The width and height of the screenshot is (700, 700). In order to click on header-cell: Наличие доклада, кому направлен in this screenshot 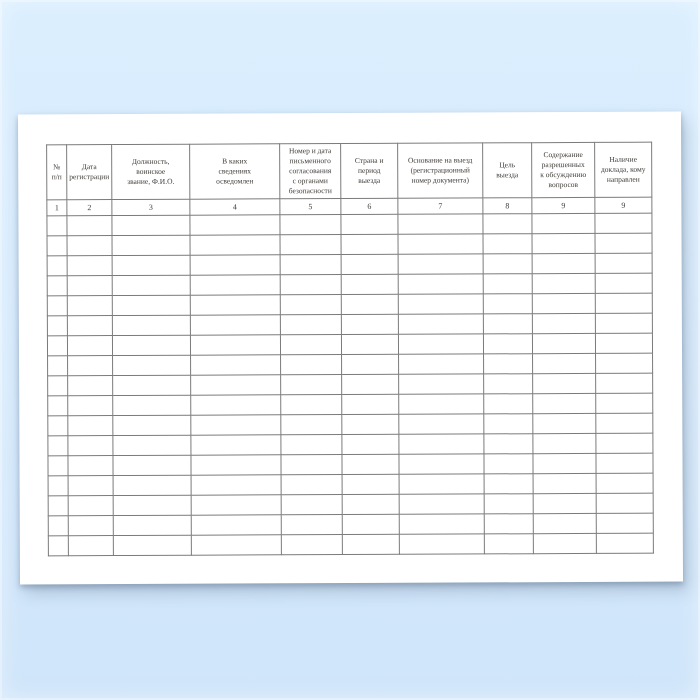, I will do `click(623, 170)`.